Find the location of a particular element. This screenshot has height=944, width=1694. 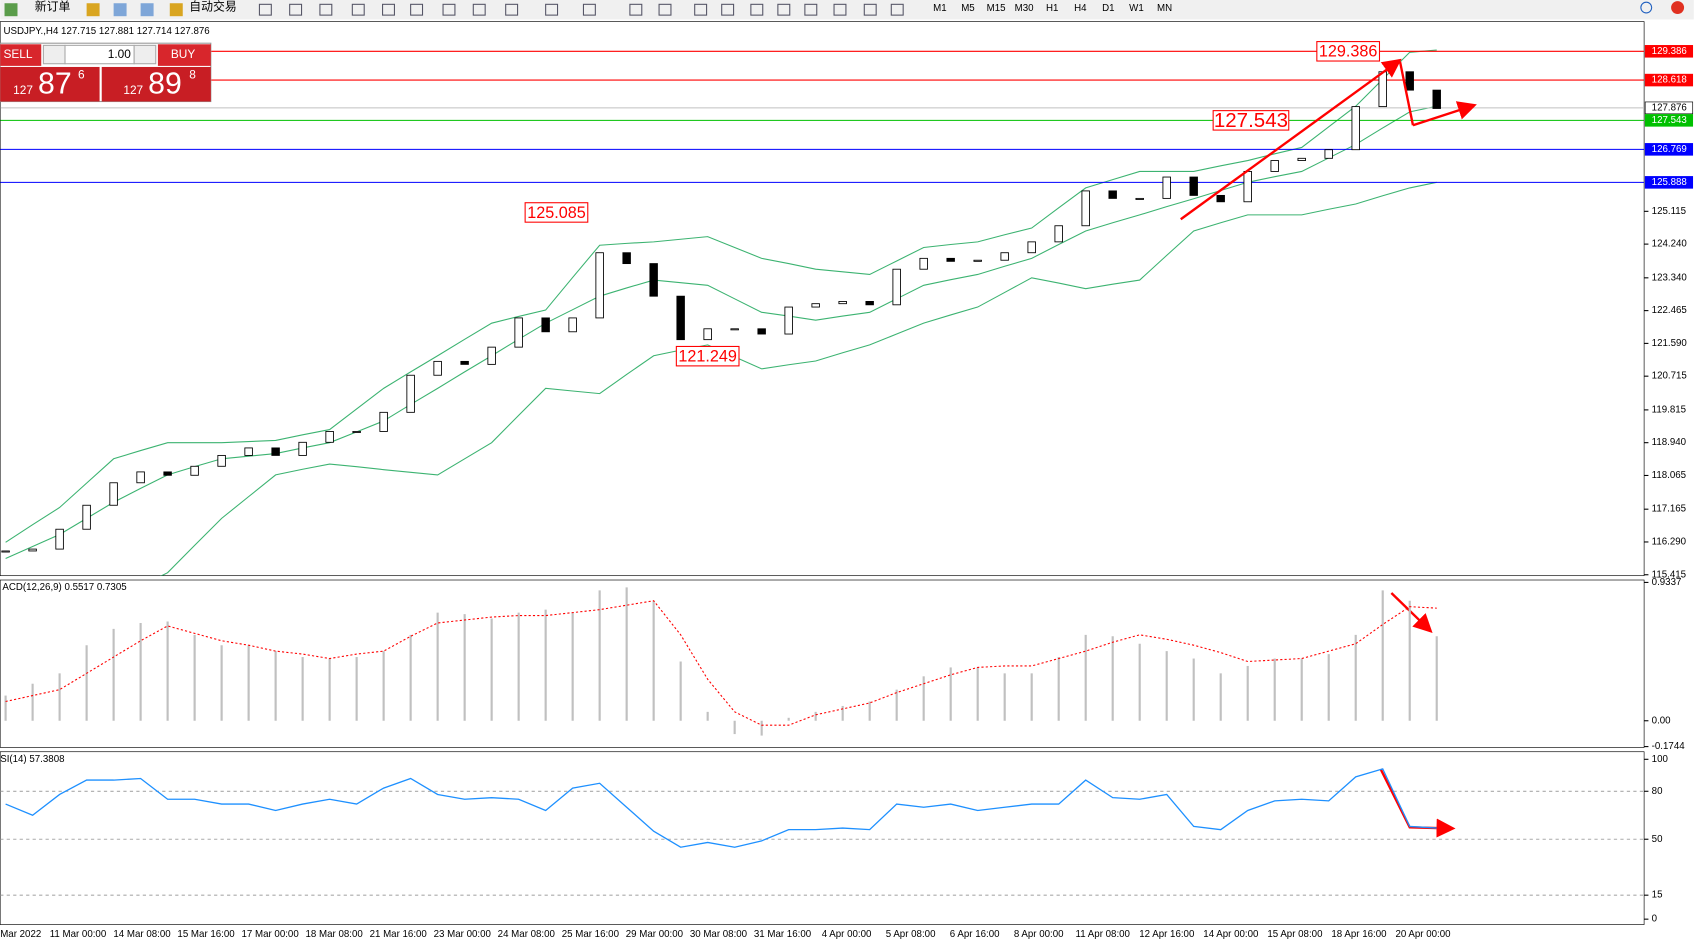

y-tick-label: 115.415 is located at coordinates (1669, 574).